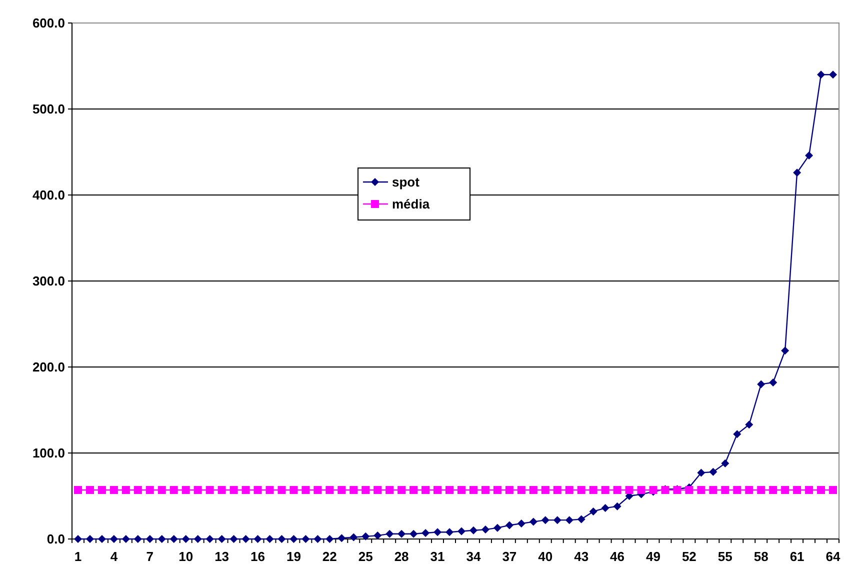 This screenshot has width=849, height=574. I want to click on x-tick-label: 16, so click(257, 556).